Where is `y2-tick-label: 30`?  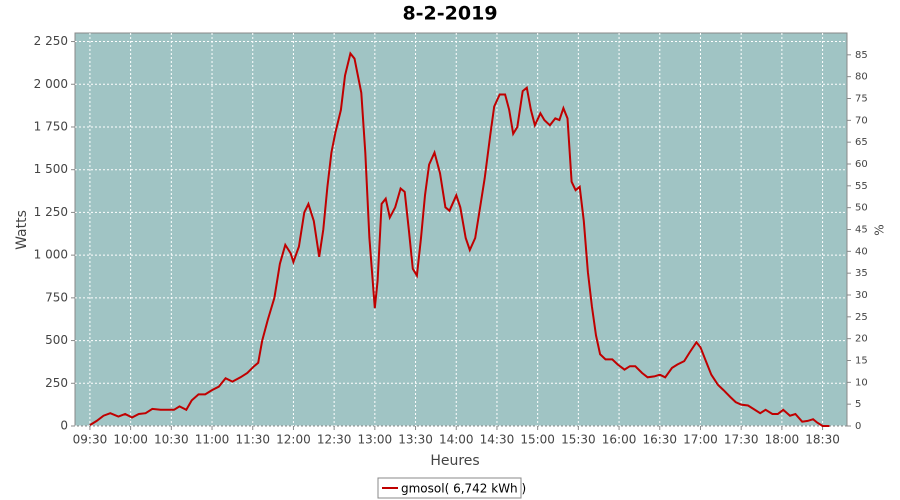 y2-tick-label: 30 is located at coordinates (861, 295).